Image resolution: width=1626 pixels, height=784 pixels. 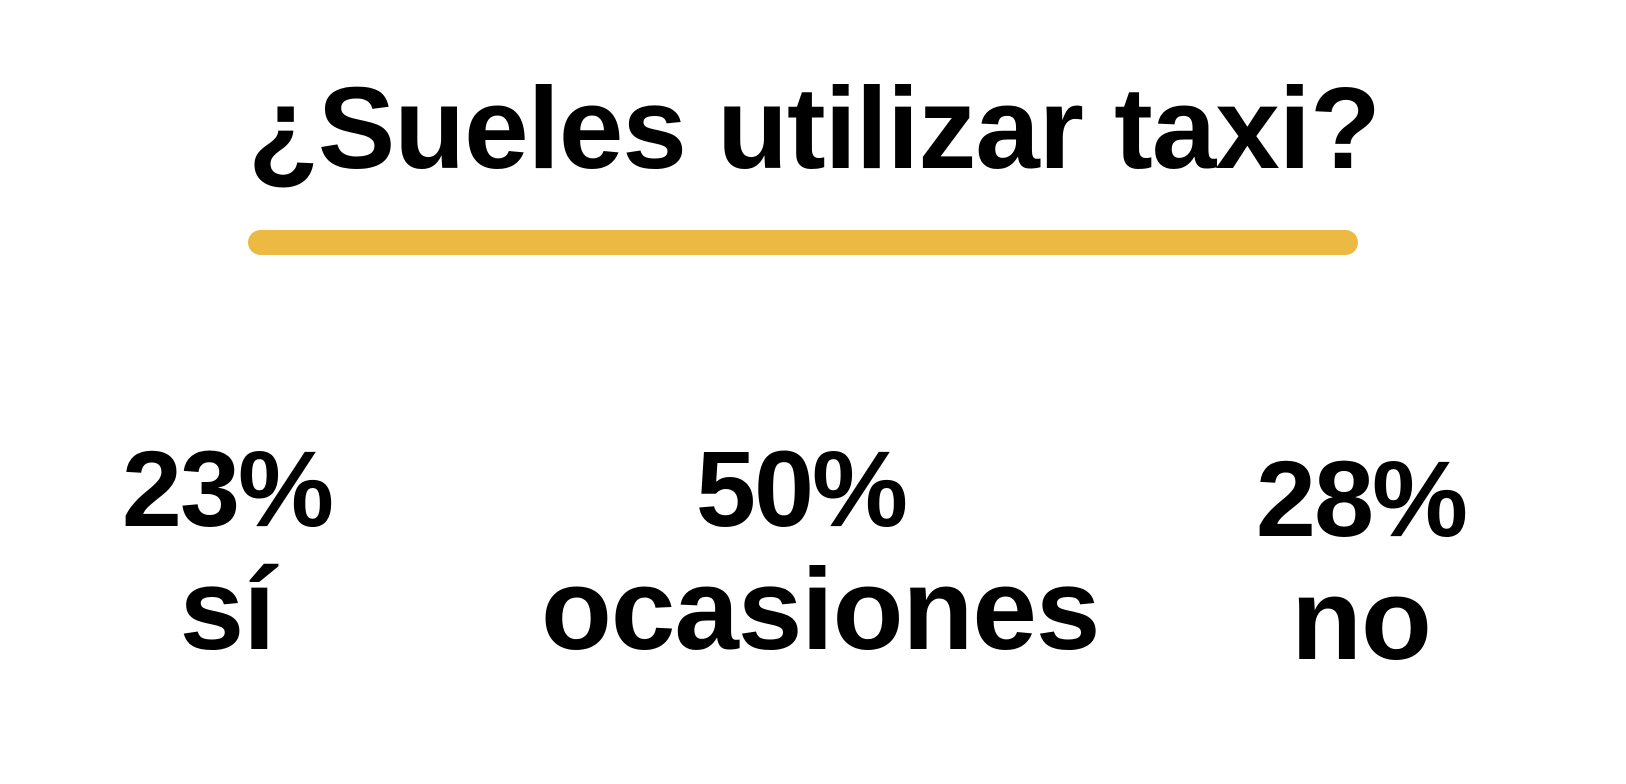 What do you see at coordinates (1361, 619) in the screenshot?
I see `stat-label: no` at bounding box center [1361, 619].